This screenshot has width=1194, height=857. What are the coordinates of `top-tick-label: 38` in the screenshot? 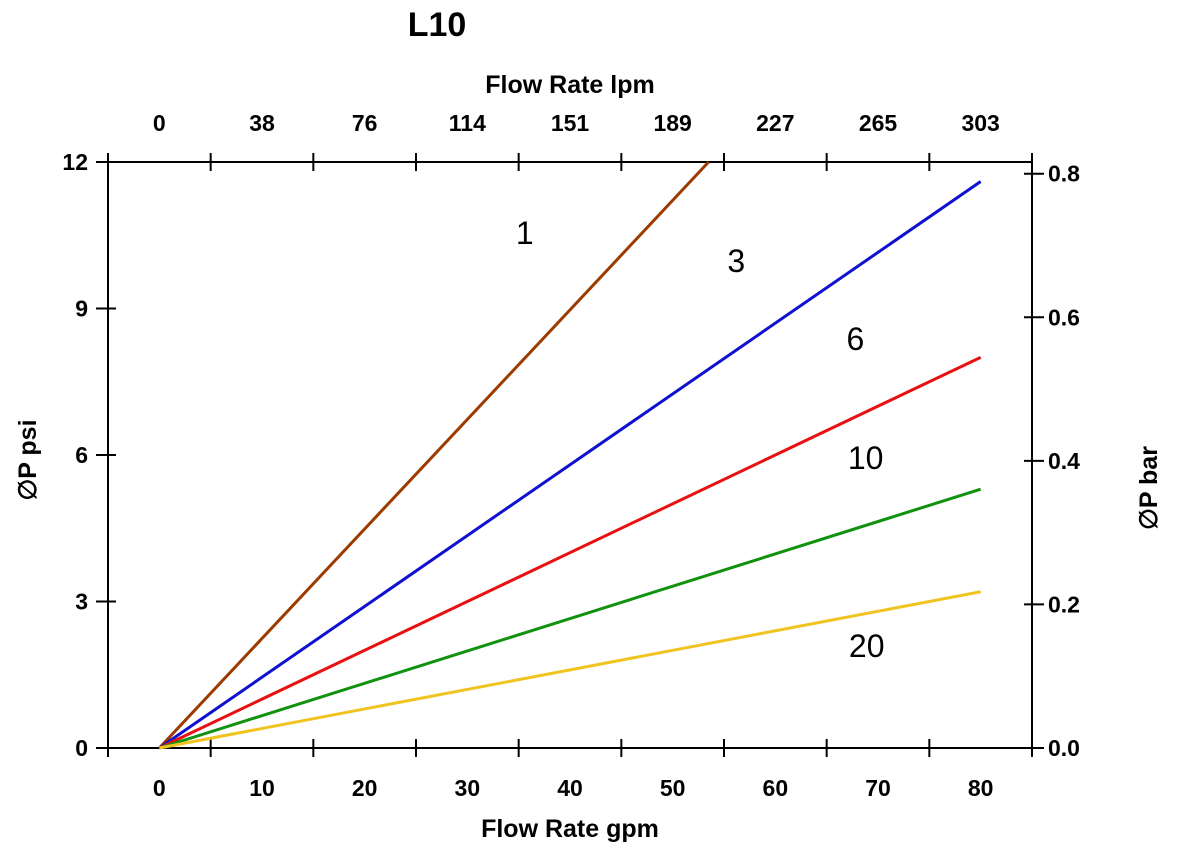 It's located at (262, 123).